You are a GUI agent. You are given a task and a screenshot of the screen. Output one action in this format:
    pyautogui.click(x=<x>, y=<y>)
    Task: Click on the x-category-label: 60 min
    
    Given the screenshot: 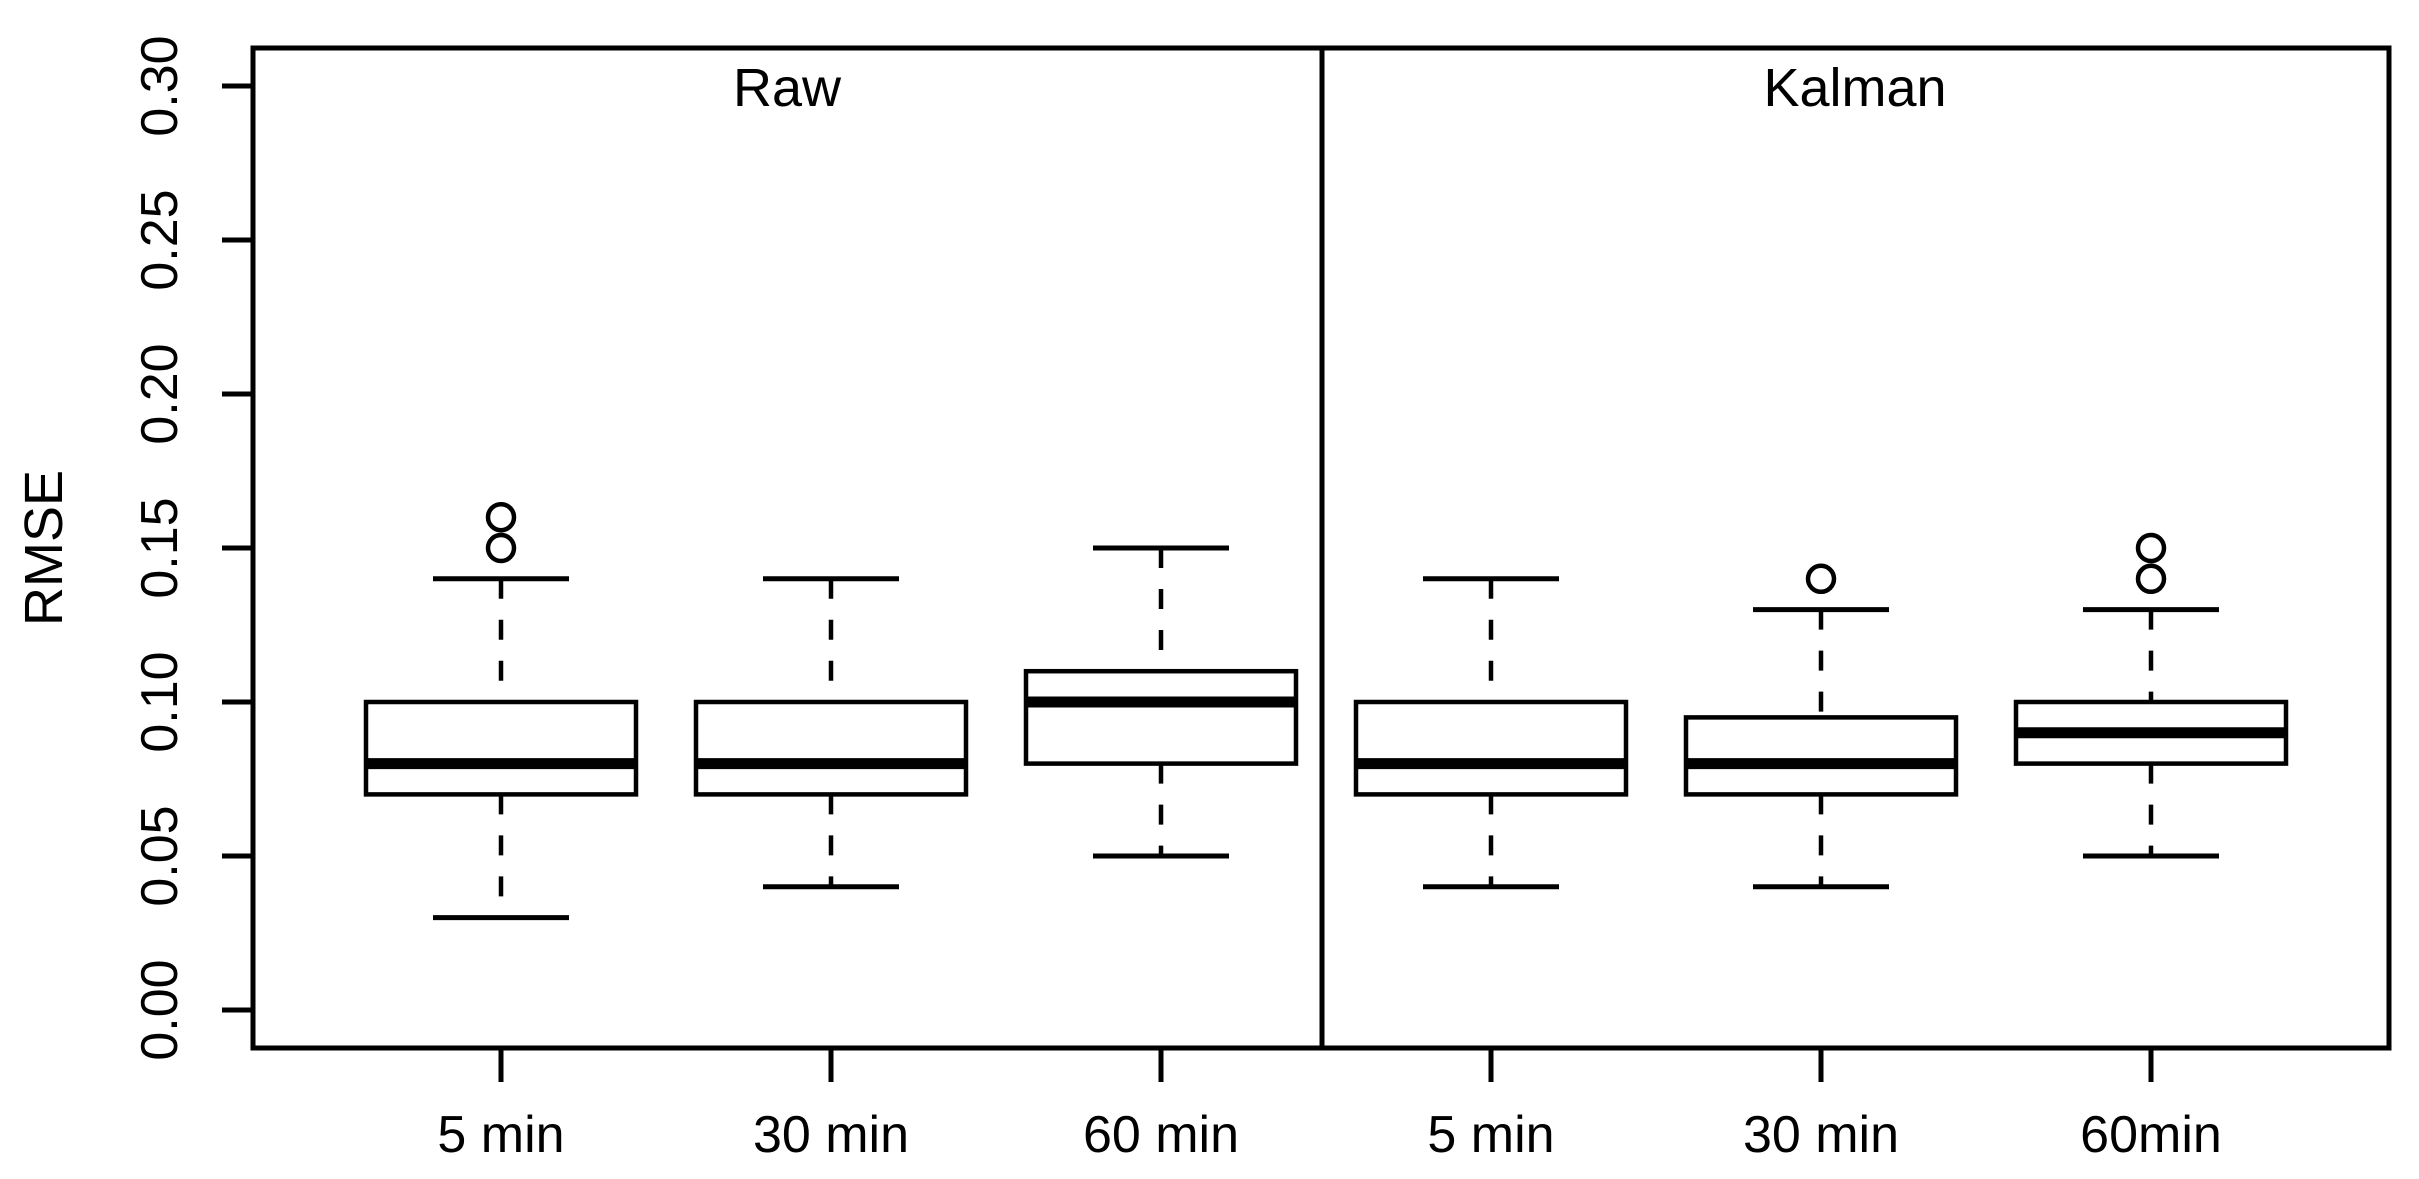 What is the action you would take?
    pyautogui.click(x=1161, y=1135)
    